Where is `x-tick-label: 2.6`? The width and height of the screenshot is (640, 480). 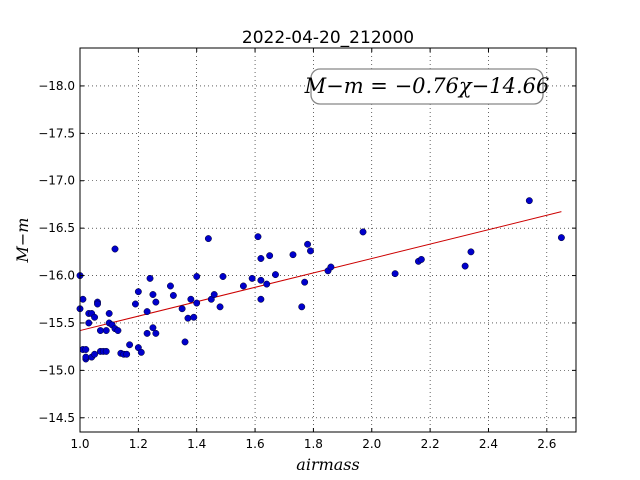 x-tick-label: 2.6 is located at coordinates (546, 444).